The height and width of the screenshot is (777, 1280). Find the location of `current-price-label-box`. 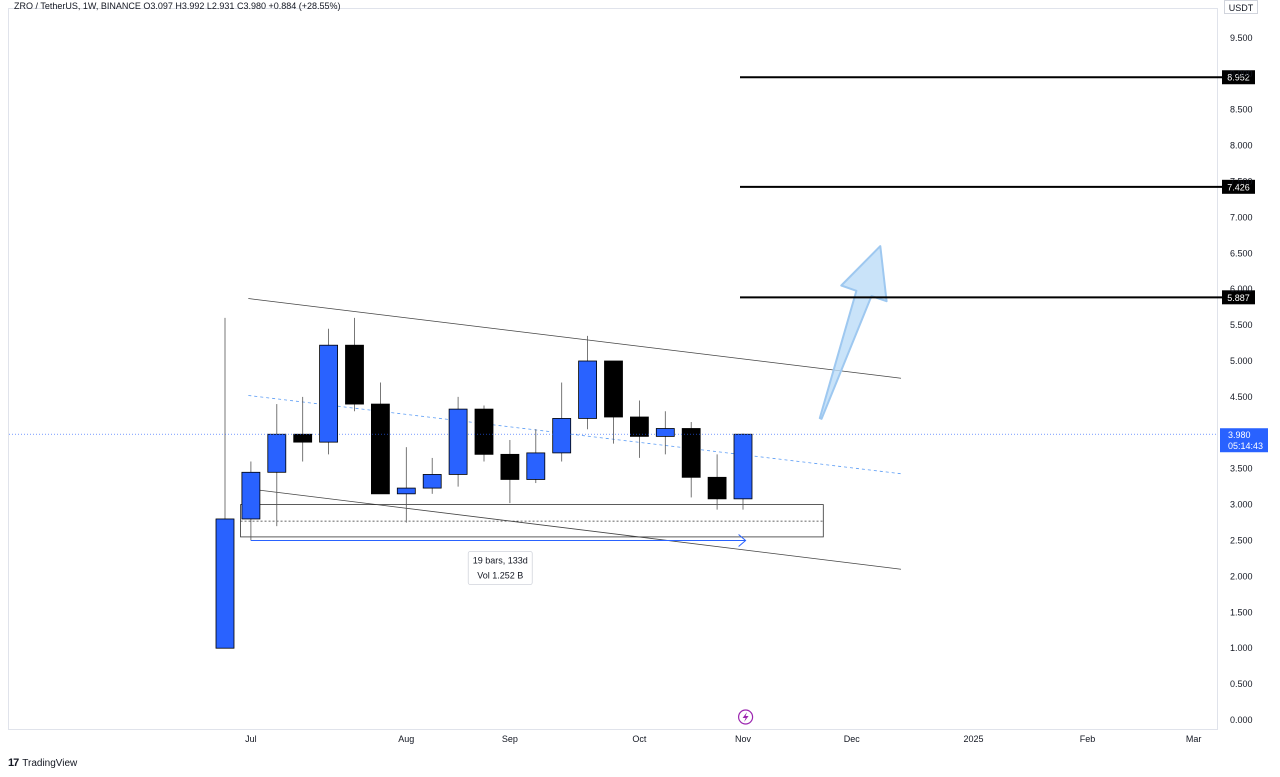

current-price-label-box is located at coordinates (1244, 440).